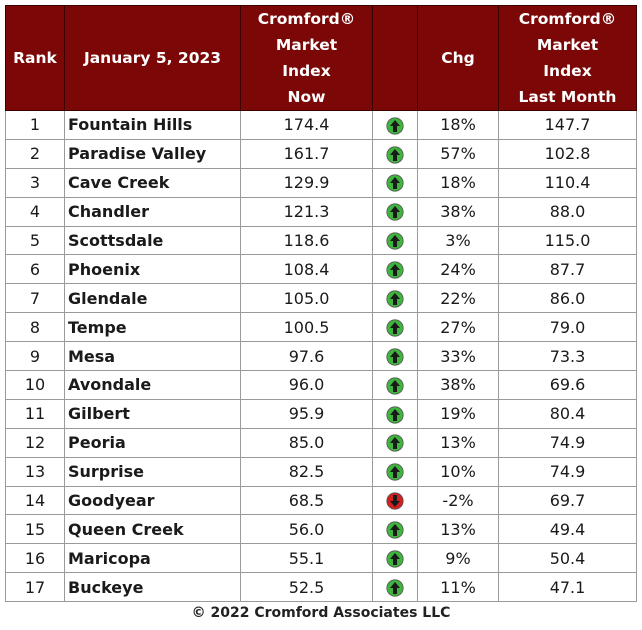 The image size is (642, 630). I want to click on index-now-cell: 55.1, so click(306, 558).